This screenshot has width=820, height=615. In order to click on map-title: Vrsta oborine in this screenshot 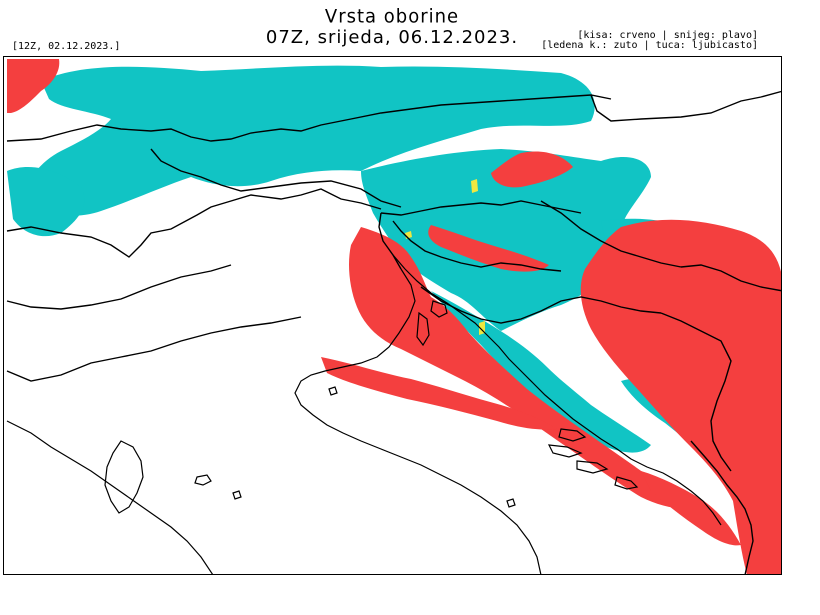, I will do `click(392, 16)`.